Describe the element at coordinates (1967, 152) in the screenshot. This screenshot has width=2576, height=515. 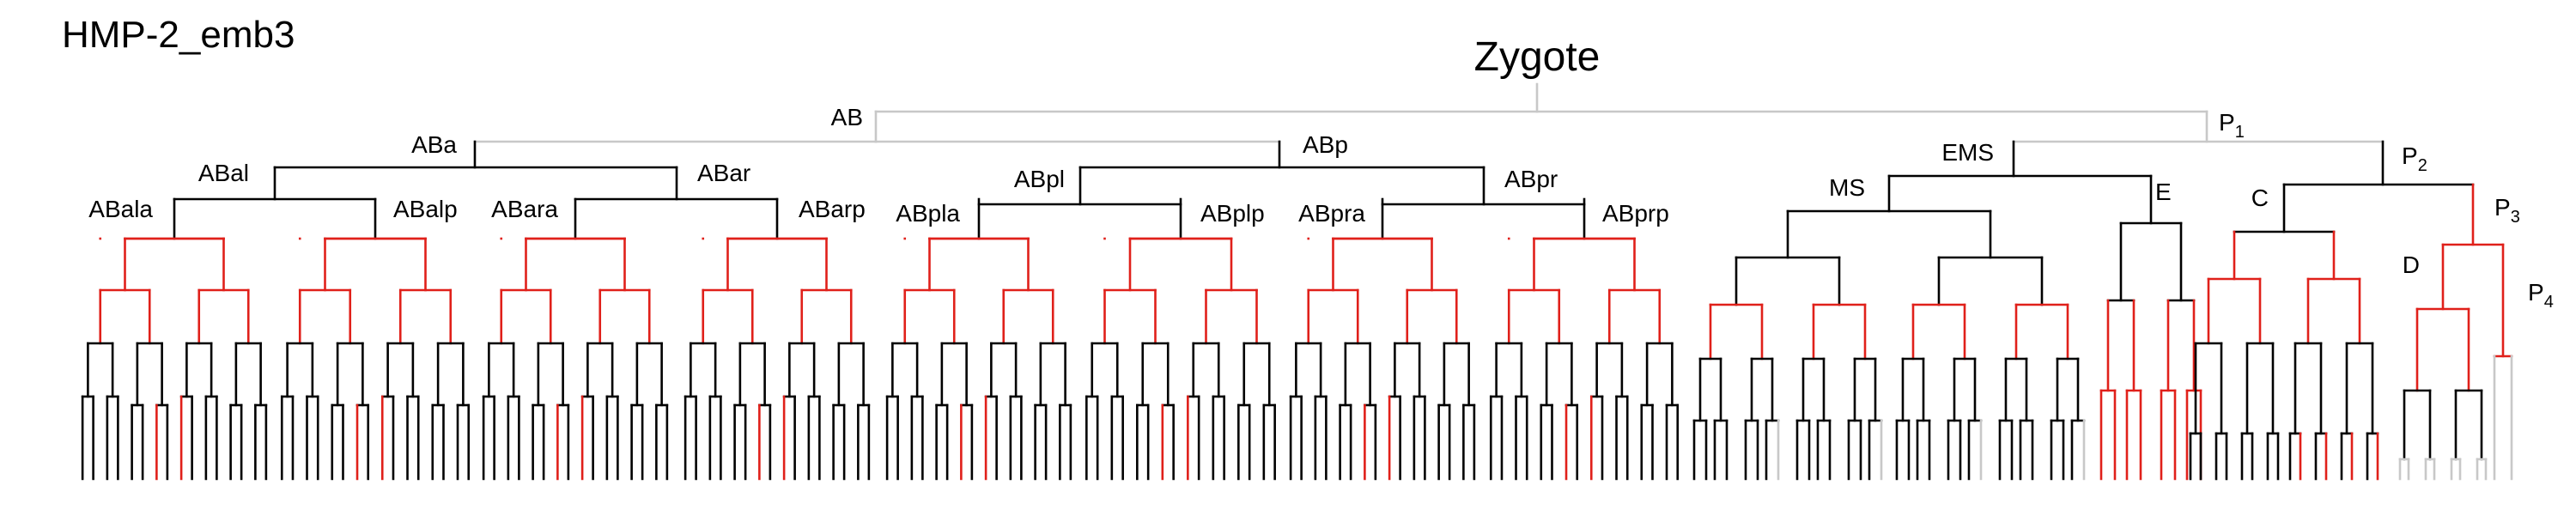
I see `node-label-EMS: EMS` at that location.